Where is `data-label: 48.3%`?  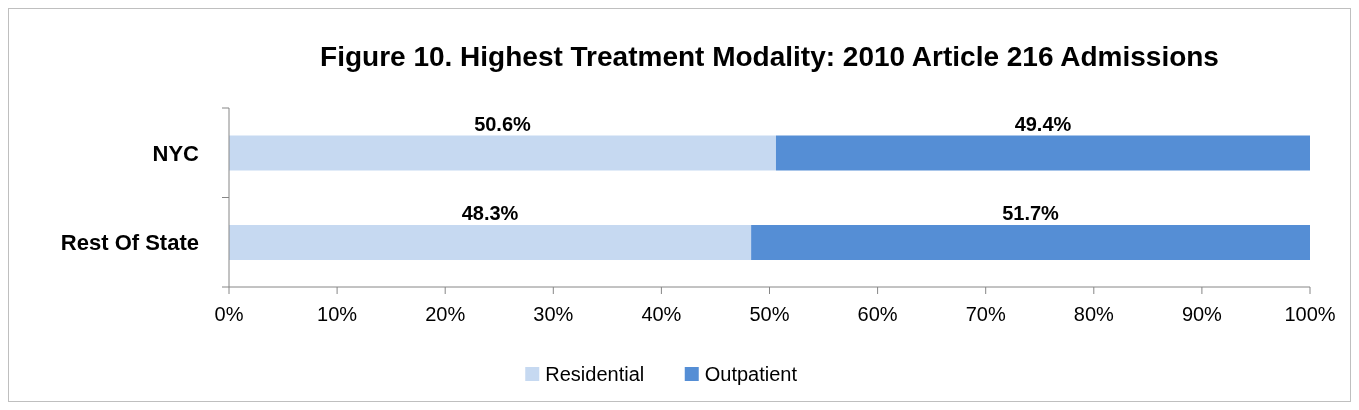 data-label: 48.3% is located at coordinates (490, 213).